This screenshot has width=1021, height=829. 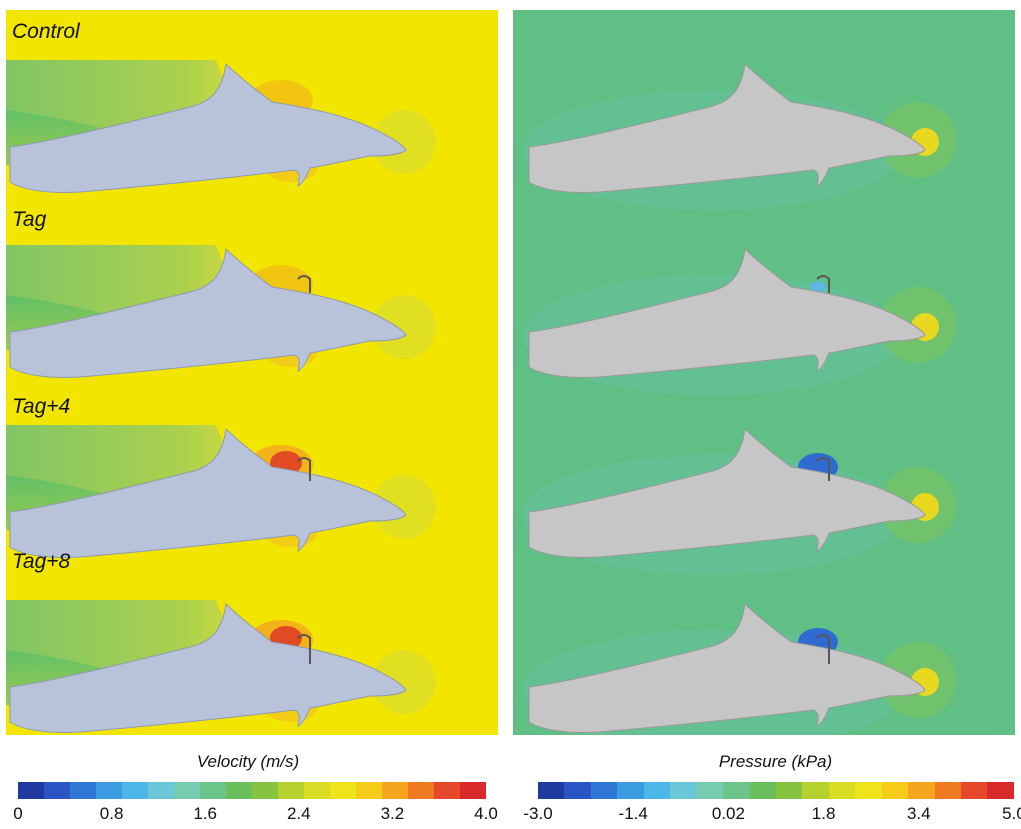 What do you see at coordinates (392, 813) in the screenshot?
I see `velocity-tick-label: 3.2` at bounding box center [392, 813].